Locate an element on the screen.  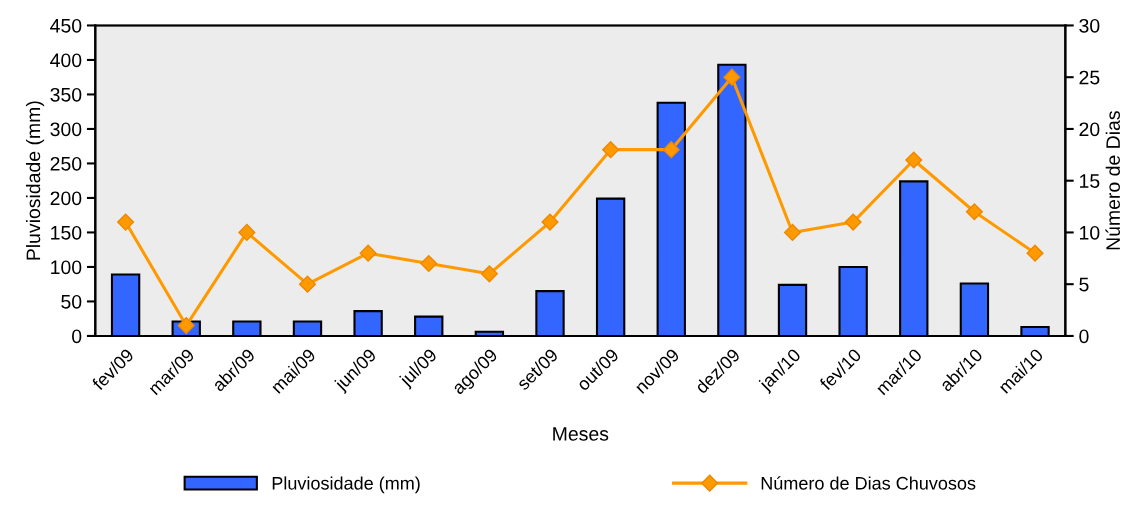
y2-axis-title: Número de Dias is located at coordinates (1112, 180).